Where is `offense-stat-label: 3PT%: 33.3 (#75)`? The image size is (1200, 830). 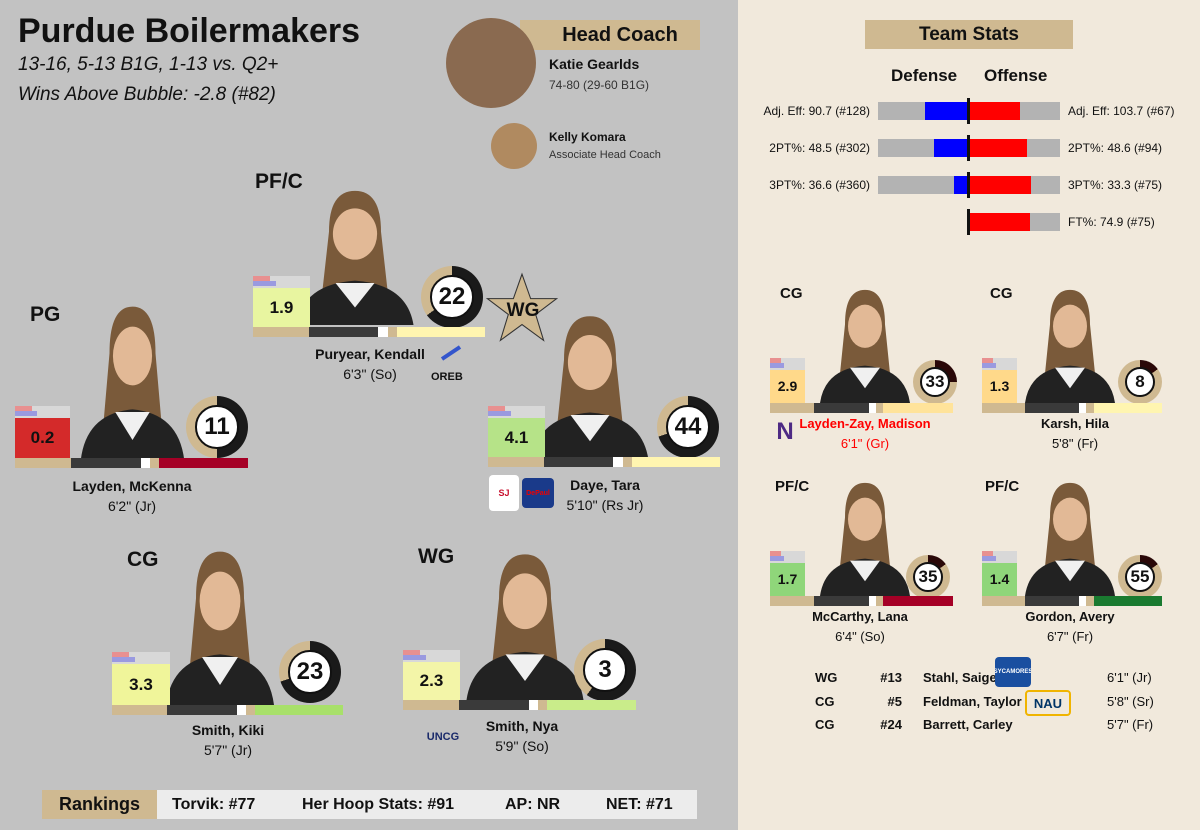
offense-stat-label: 3PT%: 33.3 (#75) is located at coordinates (1115, 185).